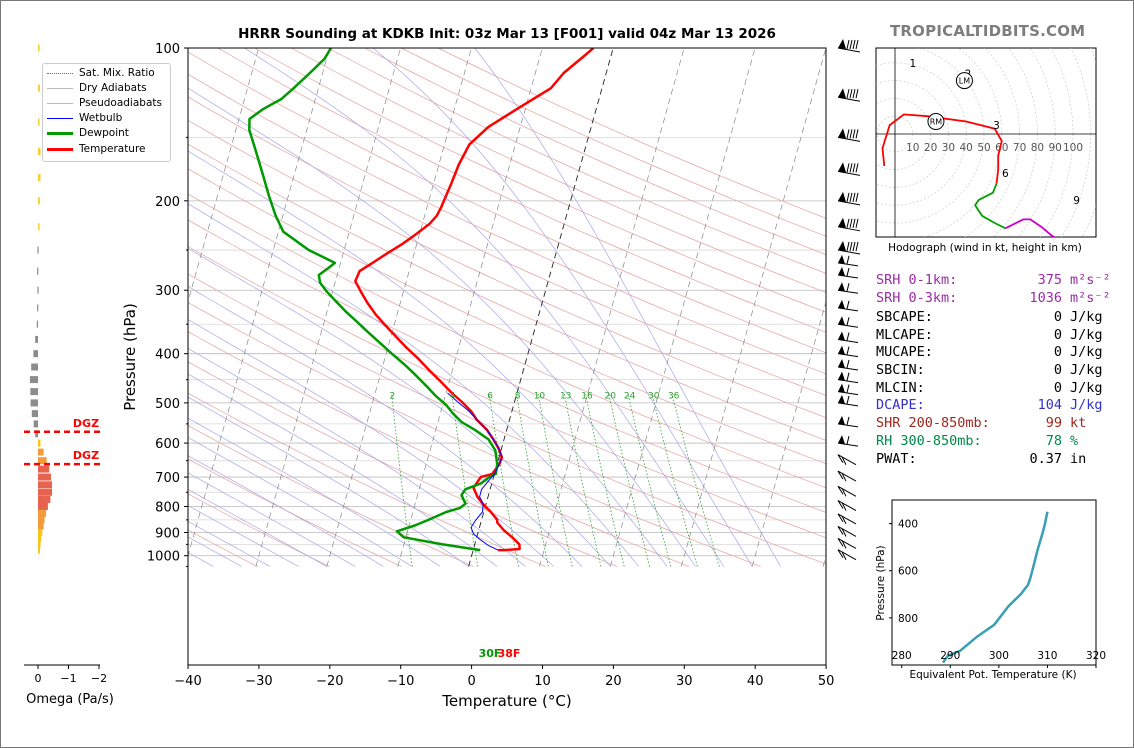 This screenshot has width=1134, height=748. What do you see at coordinates (904, 335) in the screenshot?
I see `stat-label: MLCAPE:` at bounding box center [904, 335].